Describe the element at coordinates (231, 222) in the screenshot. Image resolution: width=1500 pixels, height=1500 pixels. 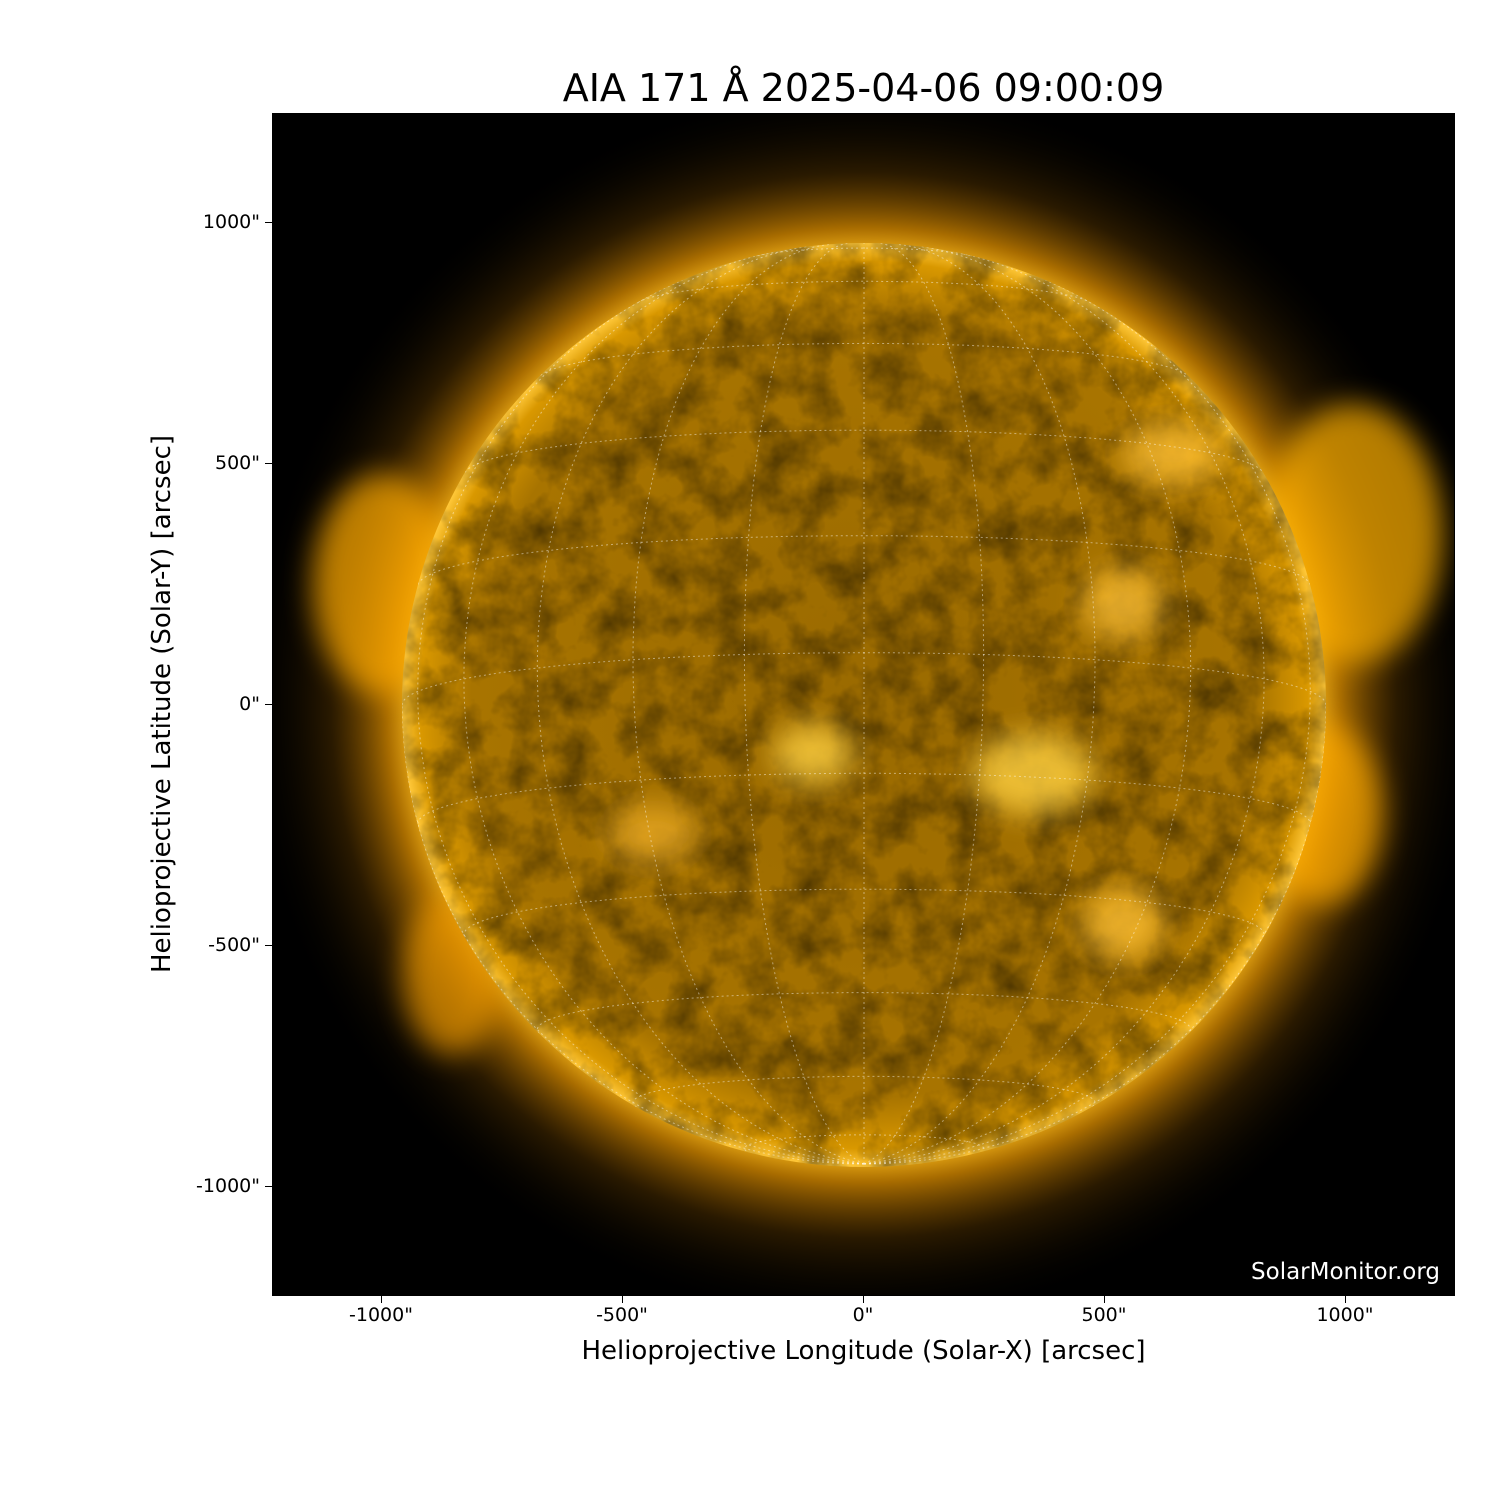
I see `y-tick-label: 1000"` at that location.